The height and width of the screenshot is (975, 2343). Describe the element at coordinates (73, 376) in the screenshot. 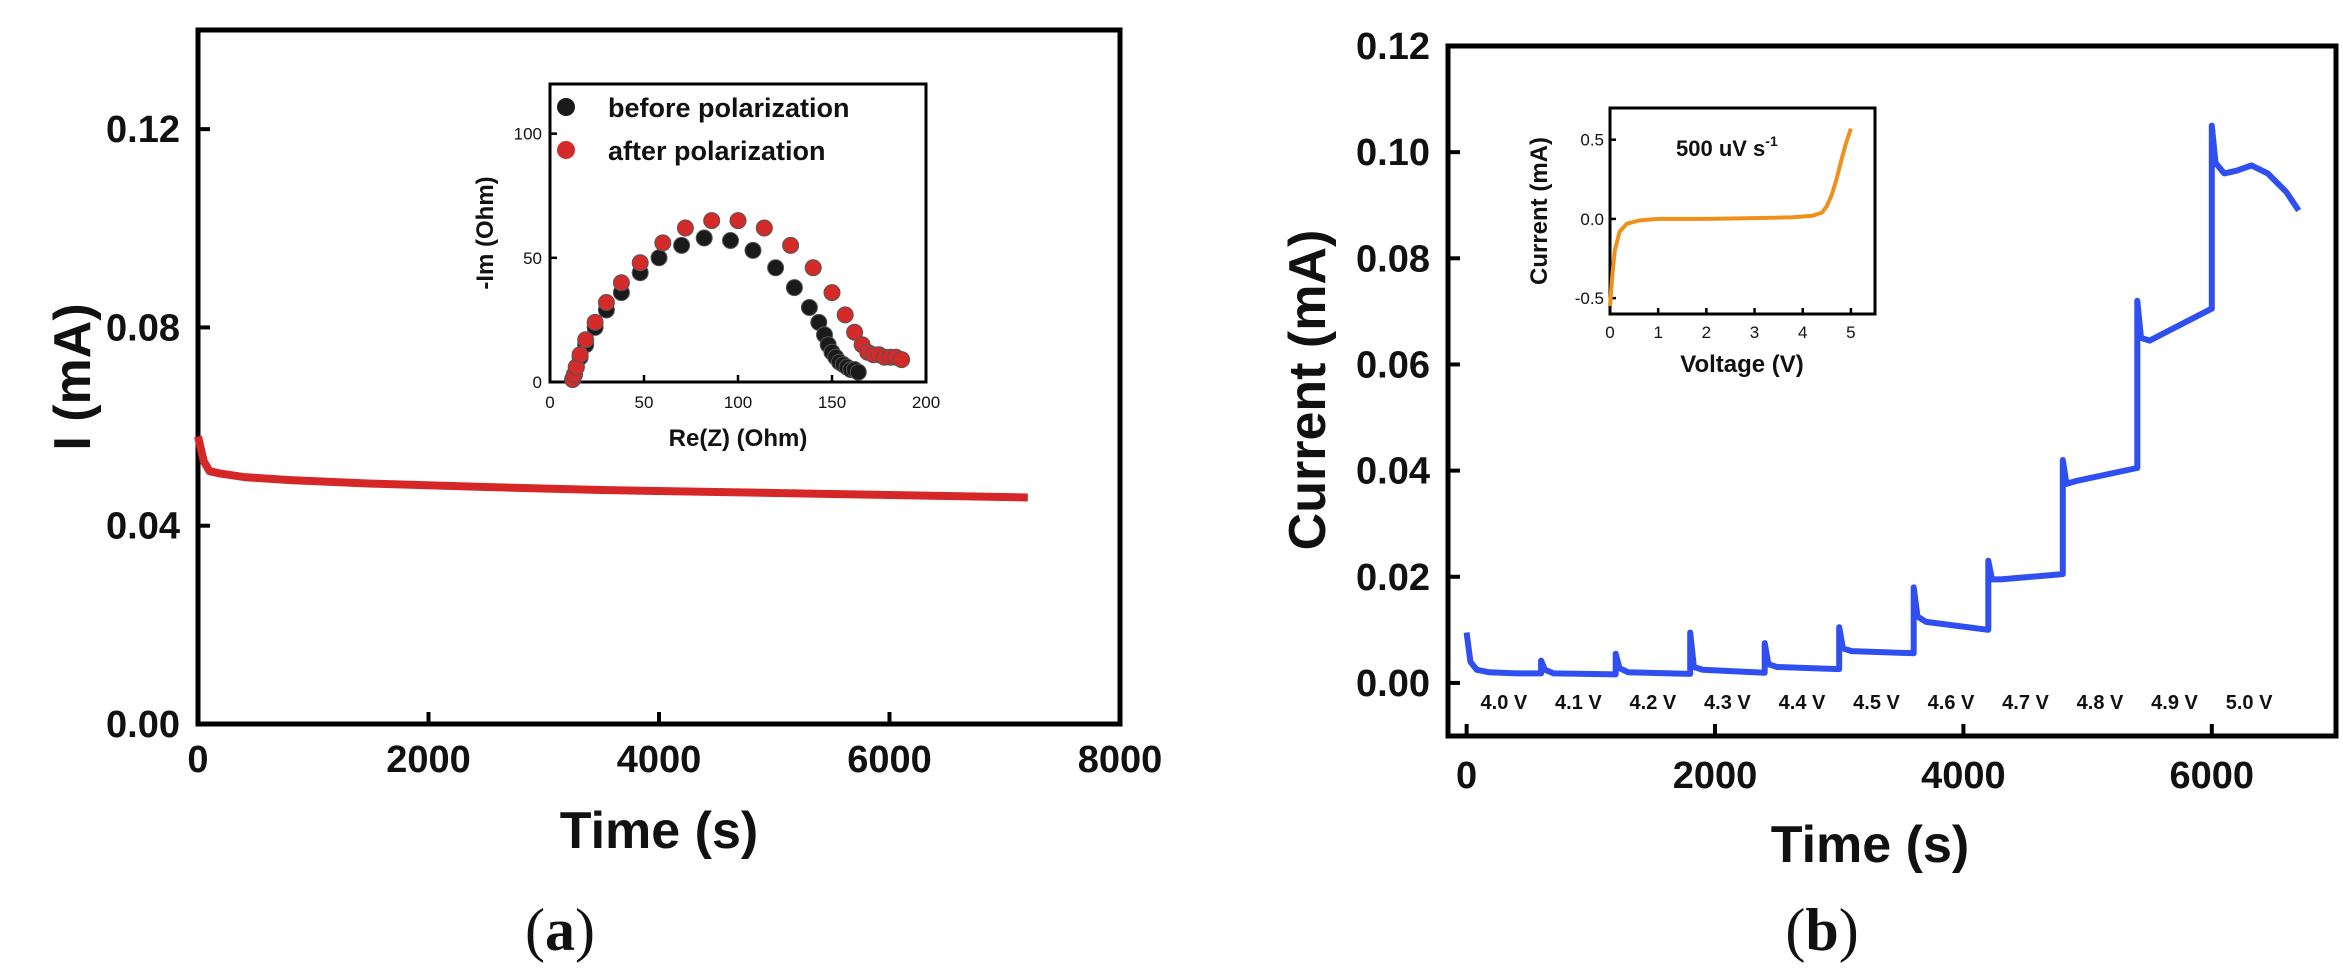

I see `panel-a-y-axis-title: I (mA)` at that location.